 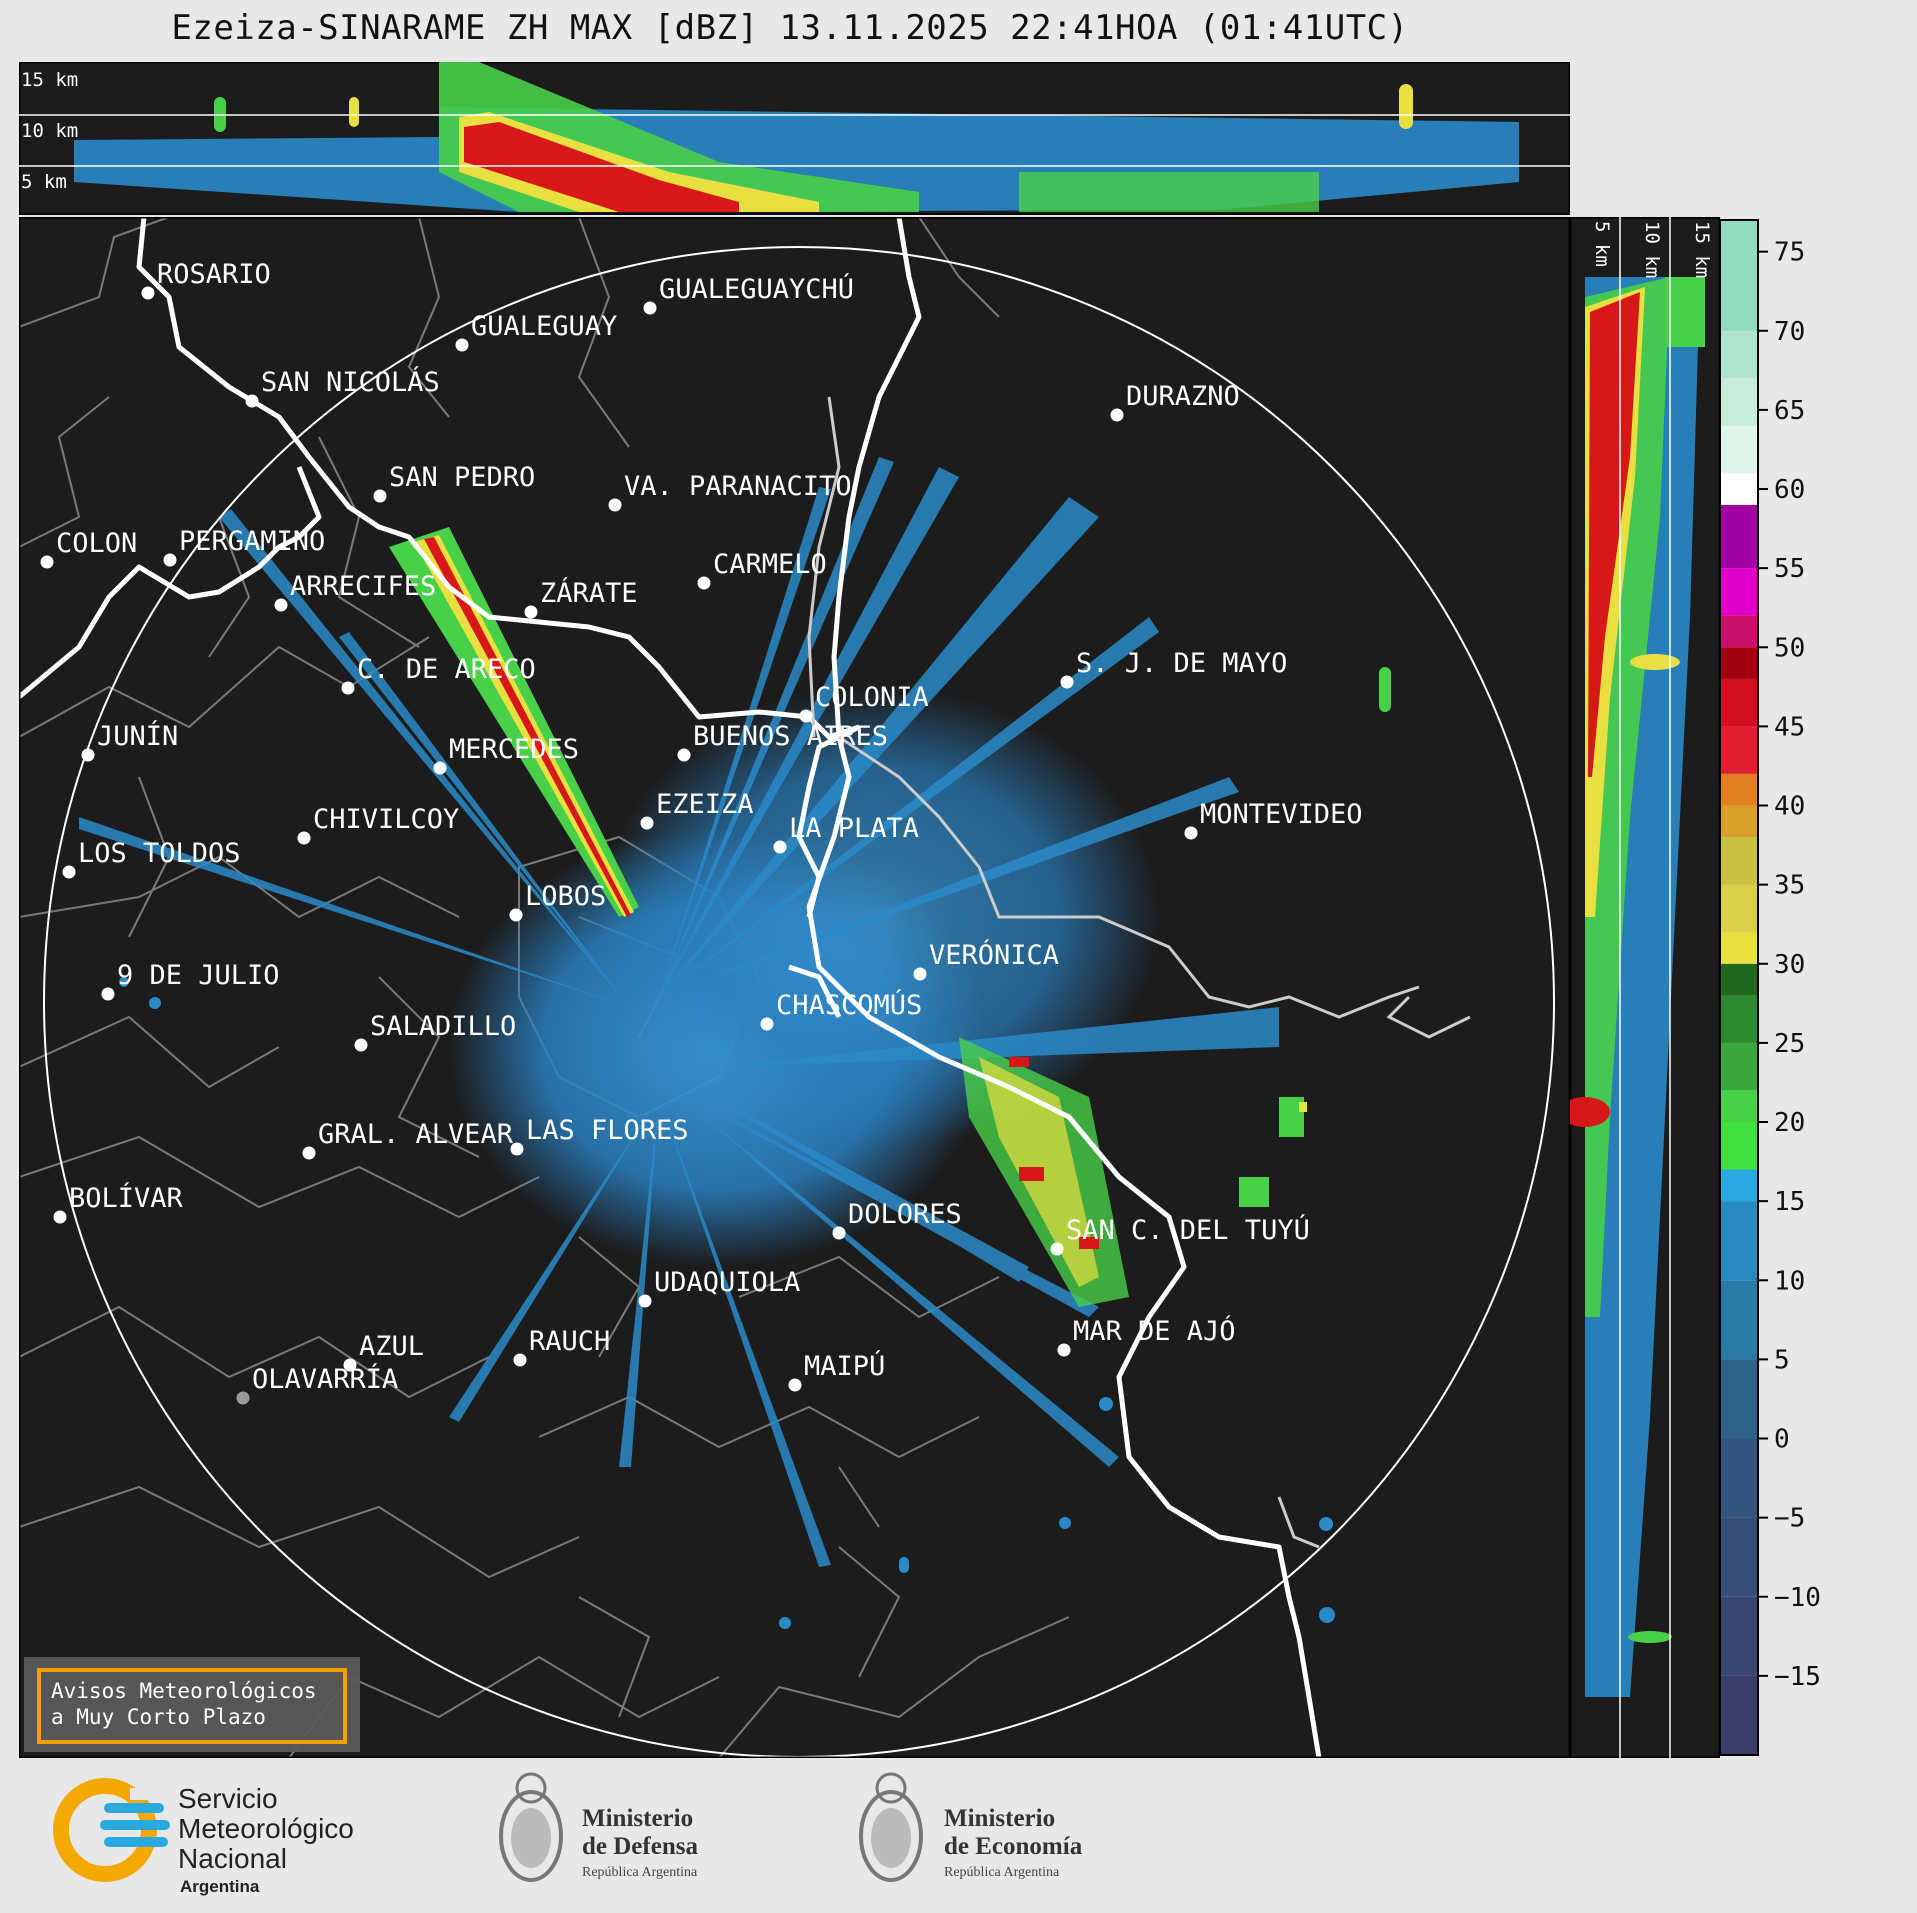 I want to click on city-marker: MAR DE AJÓ, so click(x=1146, y=1336).